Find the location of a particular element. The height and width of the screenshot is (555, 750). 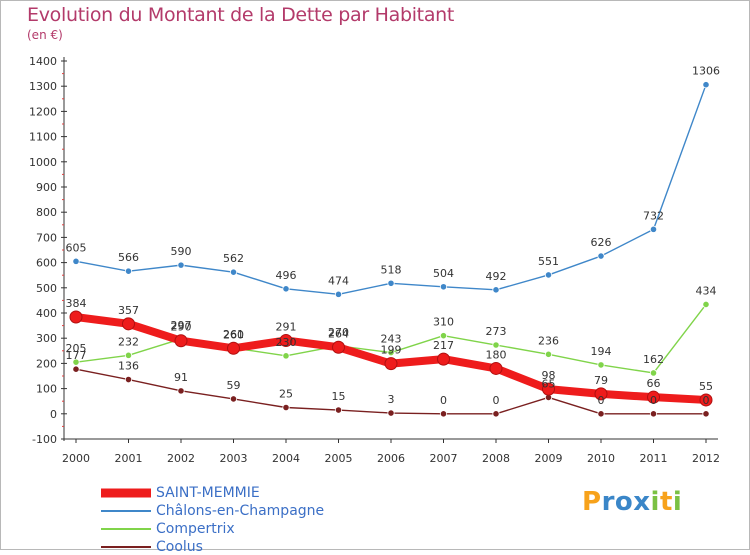

y-tick-label: 300 is located at coordinates (46, 338).